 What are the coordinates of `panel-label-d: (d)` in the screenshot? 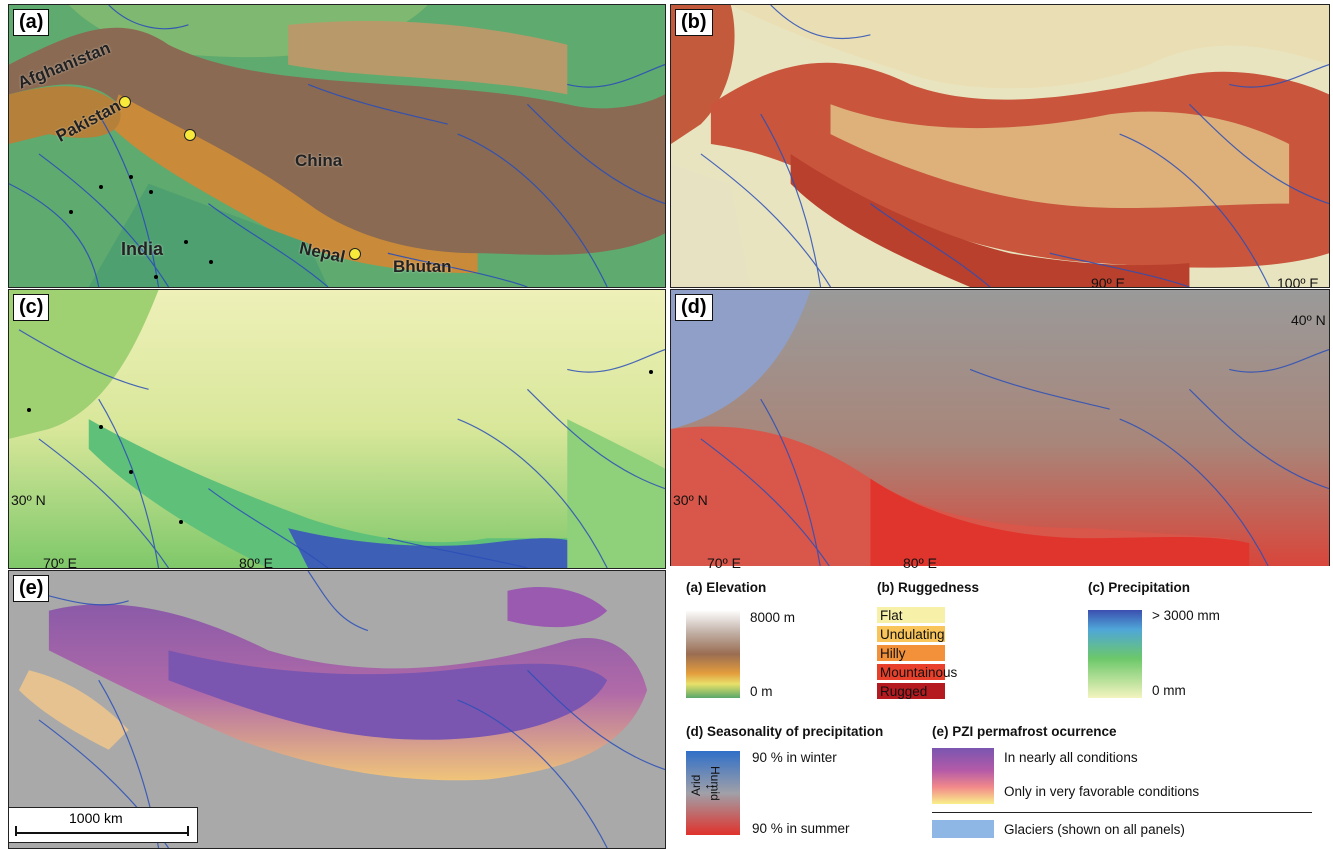 It's located at (694, 307).